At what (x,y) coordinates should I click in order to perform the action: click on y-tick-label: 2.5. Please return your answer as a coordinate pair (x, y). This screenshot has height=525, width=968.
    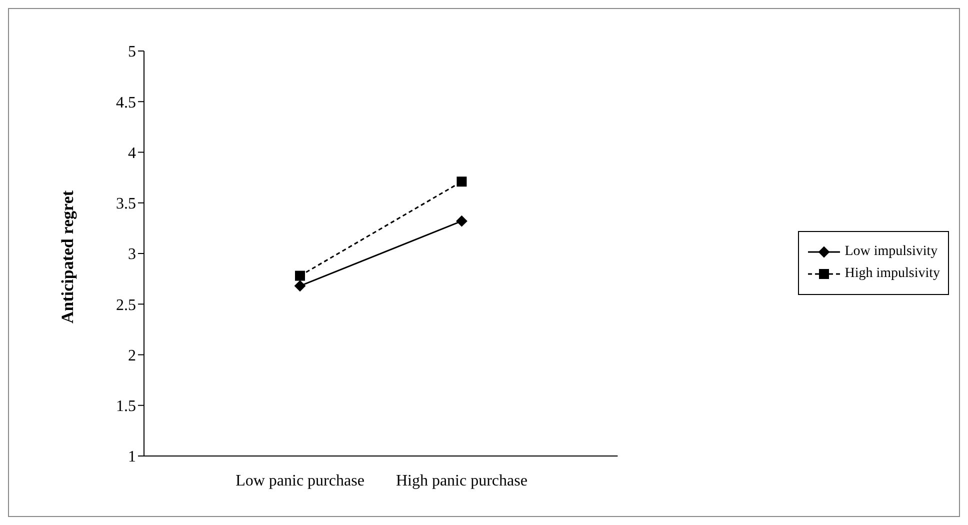
    Looking at the image, I should click on (126, 305).